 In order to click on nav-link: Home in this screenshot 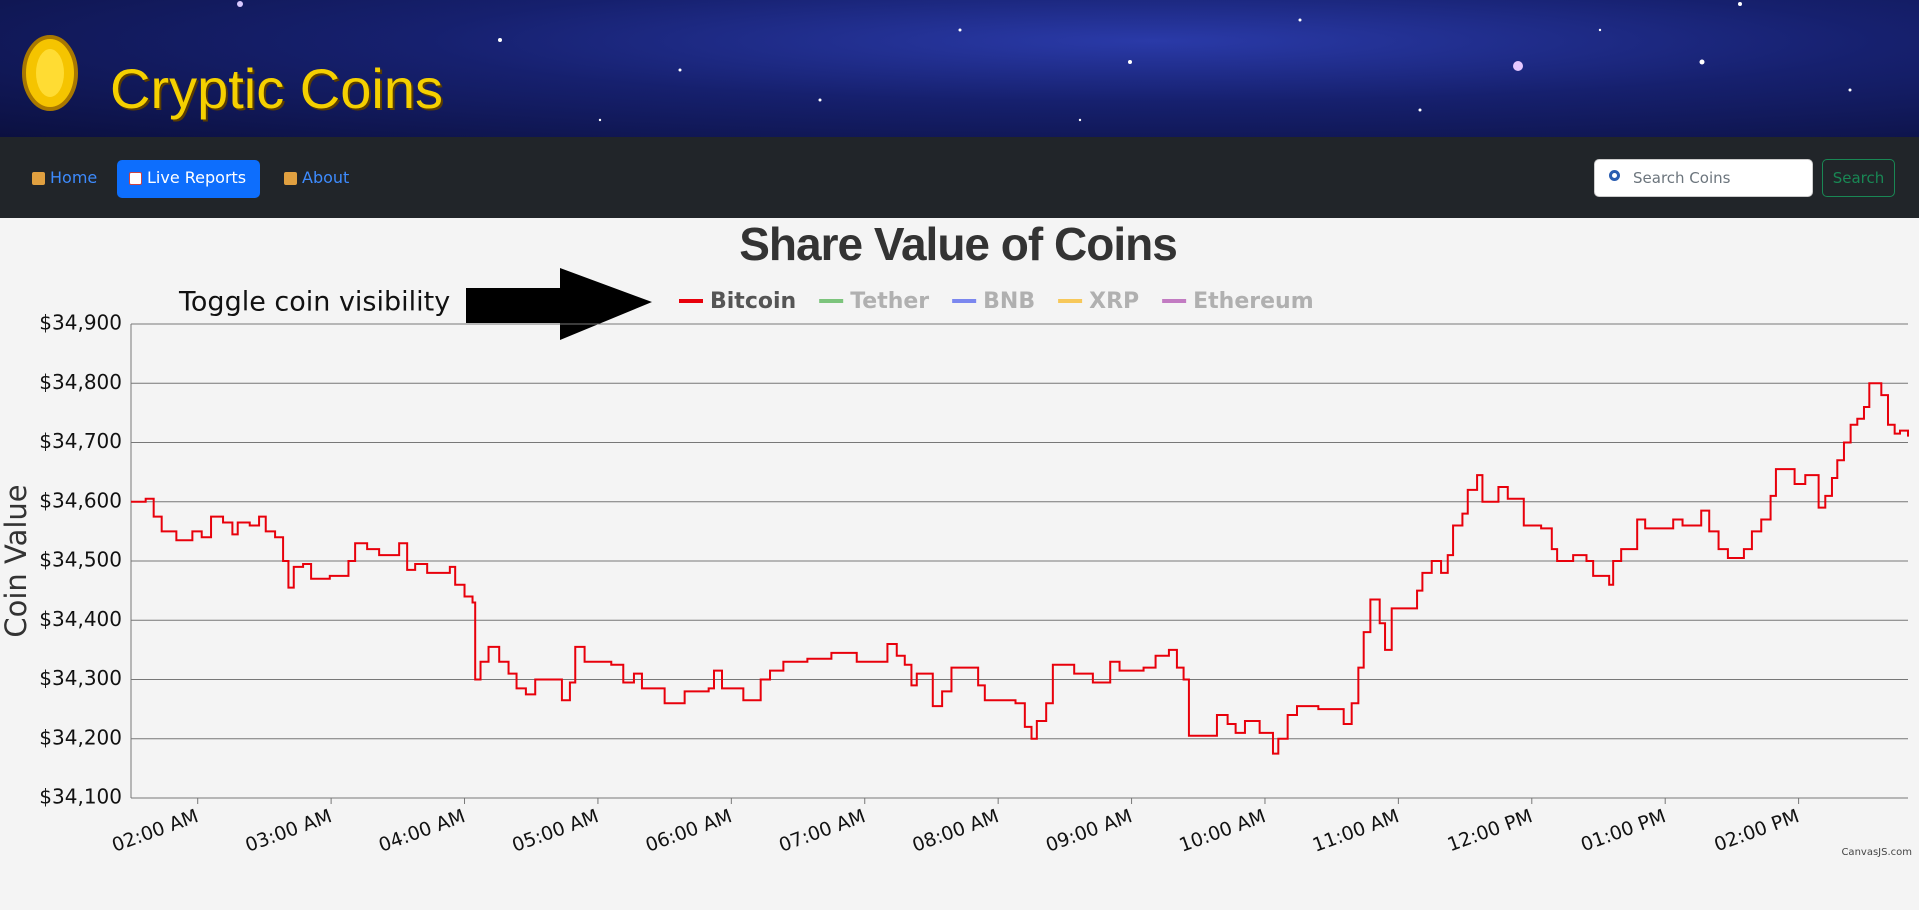, I will do `click(65, 179)`.